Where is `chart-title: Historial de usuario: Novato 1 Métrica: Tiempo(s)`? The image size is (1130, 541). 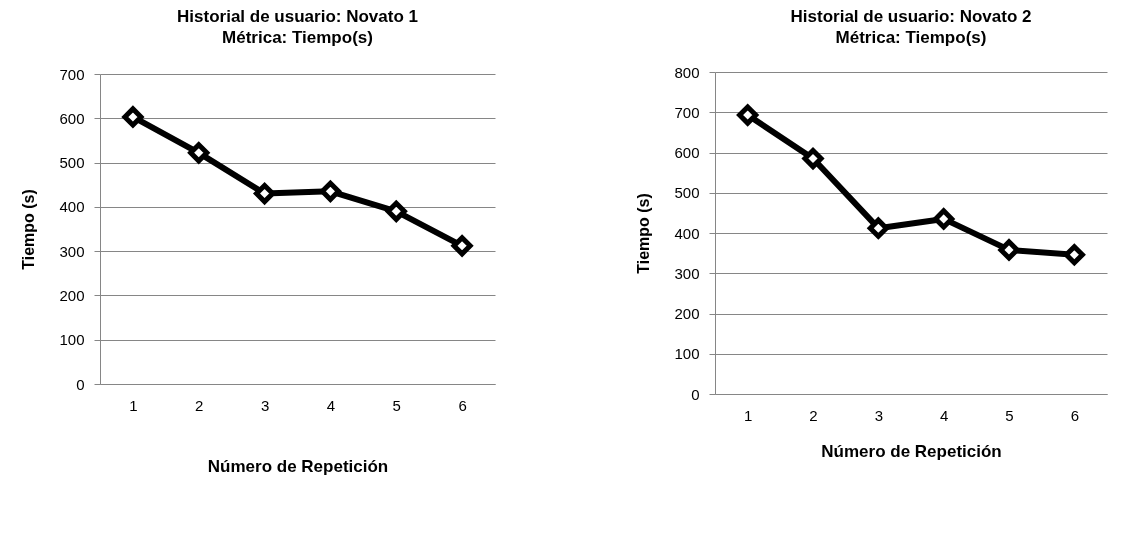
chart-title: Historial de usuario: Novato 1 Métrica: Tiempo(s) is located at coordinates (297, 27).